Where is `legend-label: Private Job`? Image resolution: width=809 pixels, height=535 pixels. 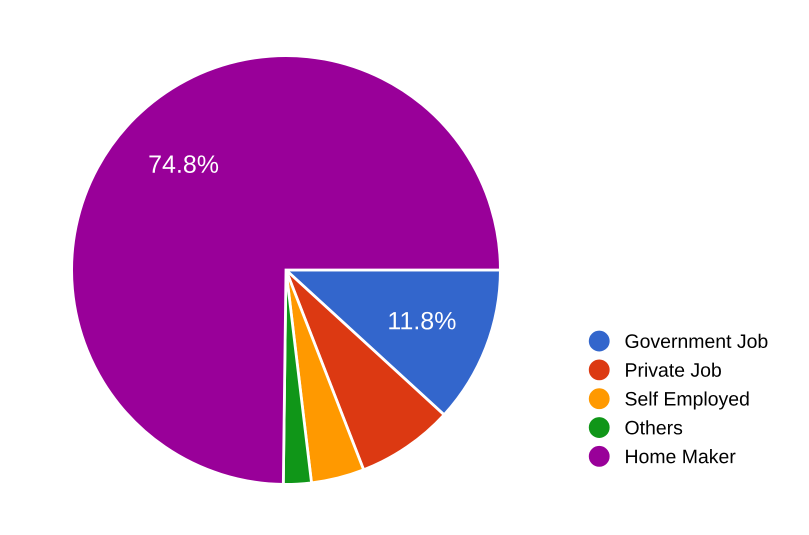 legend-label: Private Job is located at coordinates (673, 369).